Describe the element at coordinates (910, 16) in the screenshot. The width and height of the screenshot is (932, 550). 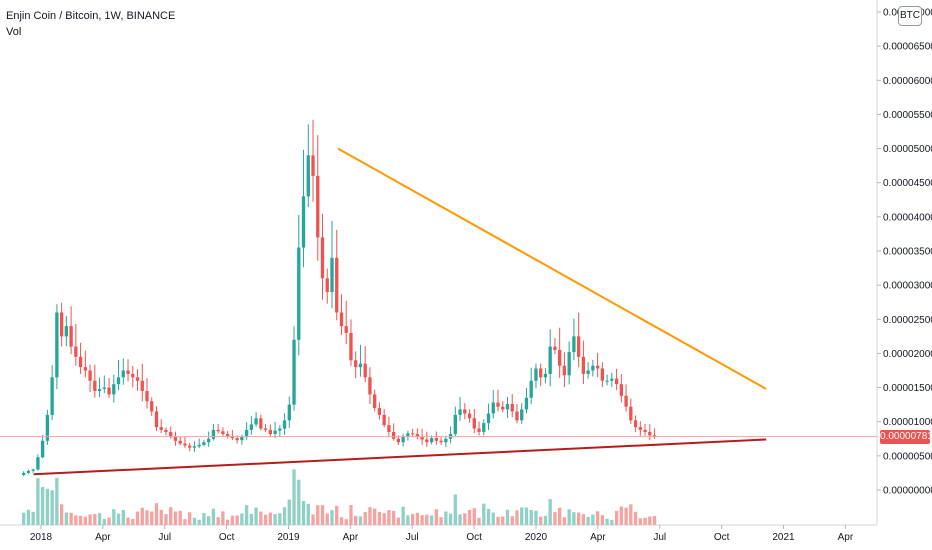
I see `currency-button: BTC` at that location.